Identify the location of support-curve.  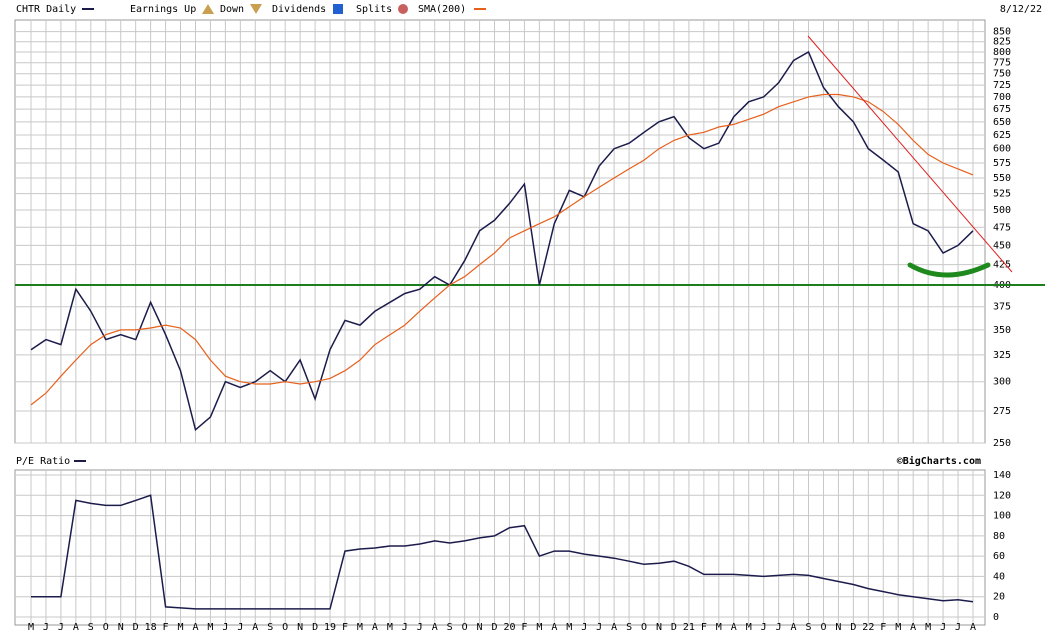
(949, 270).